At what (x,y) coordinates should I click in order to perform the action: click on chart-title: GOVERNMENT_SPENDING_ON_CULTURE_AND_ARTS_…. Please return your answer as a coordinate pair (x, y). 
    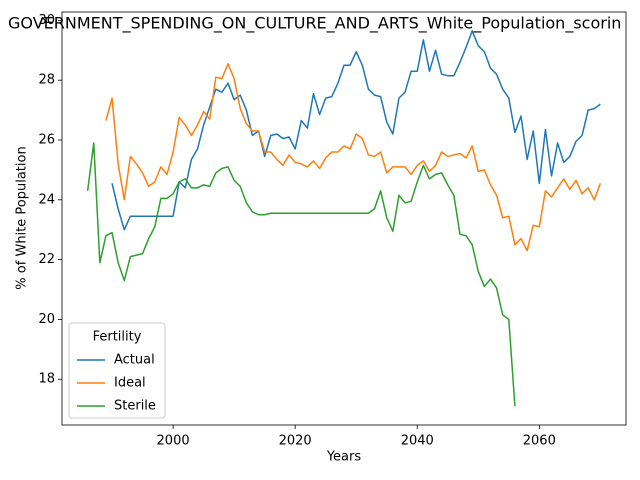
    Looking at the image, I should click on (314, 24).